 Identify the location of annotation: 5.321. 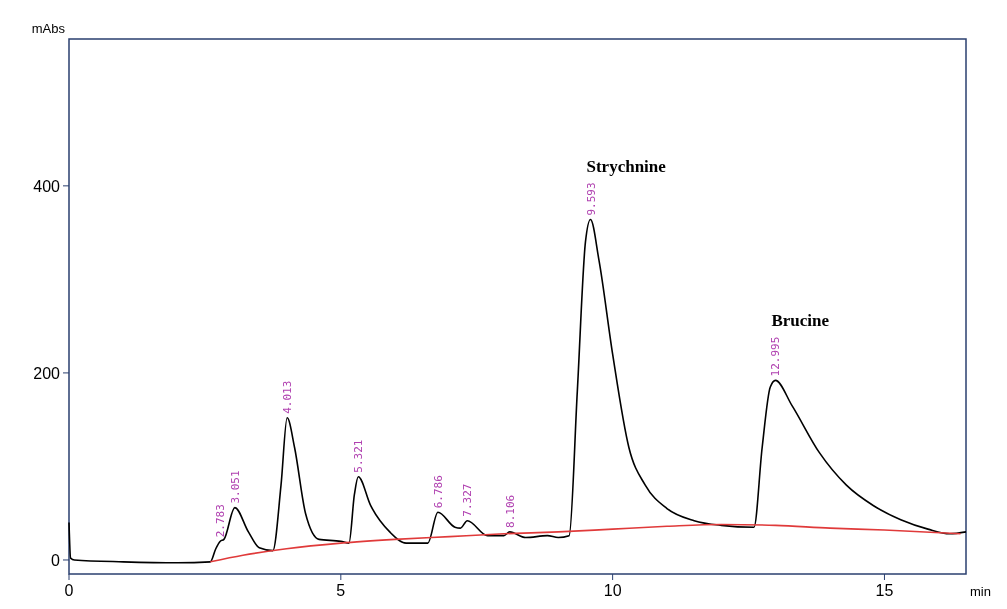
(359, 456).